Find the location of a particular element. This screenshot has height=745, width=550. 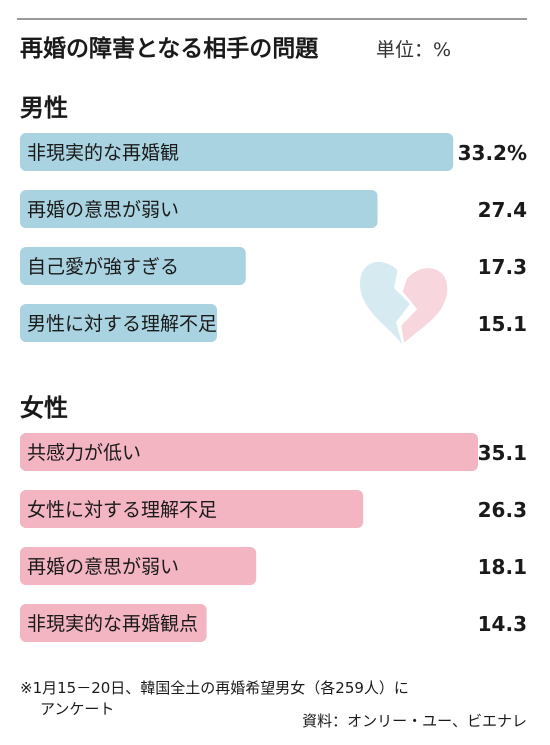

category-label: 非現実的な再婚観 is located at coordinates (103, 153).